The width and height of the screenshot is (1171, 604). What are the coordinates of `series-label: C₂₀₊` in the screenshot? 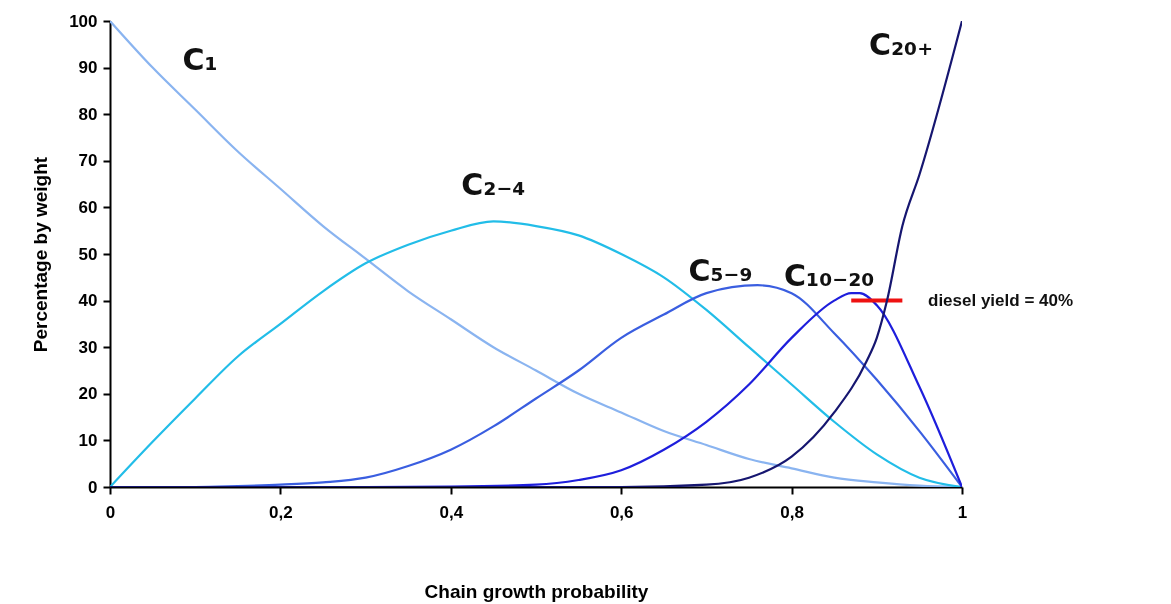 It's located at (901, 44).